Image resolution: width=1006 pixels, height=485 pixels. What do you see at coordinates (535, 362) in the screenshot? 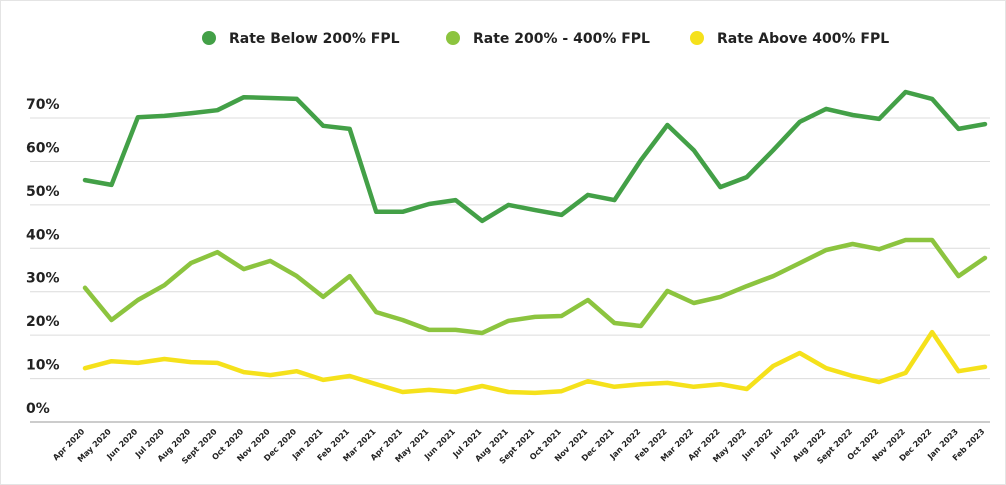
I see `series-line` at bounding box center [535, 362].